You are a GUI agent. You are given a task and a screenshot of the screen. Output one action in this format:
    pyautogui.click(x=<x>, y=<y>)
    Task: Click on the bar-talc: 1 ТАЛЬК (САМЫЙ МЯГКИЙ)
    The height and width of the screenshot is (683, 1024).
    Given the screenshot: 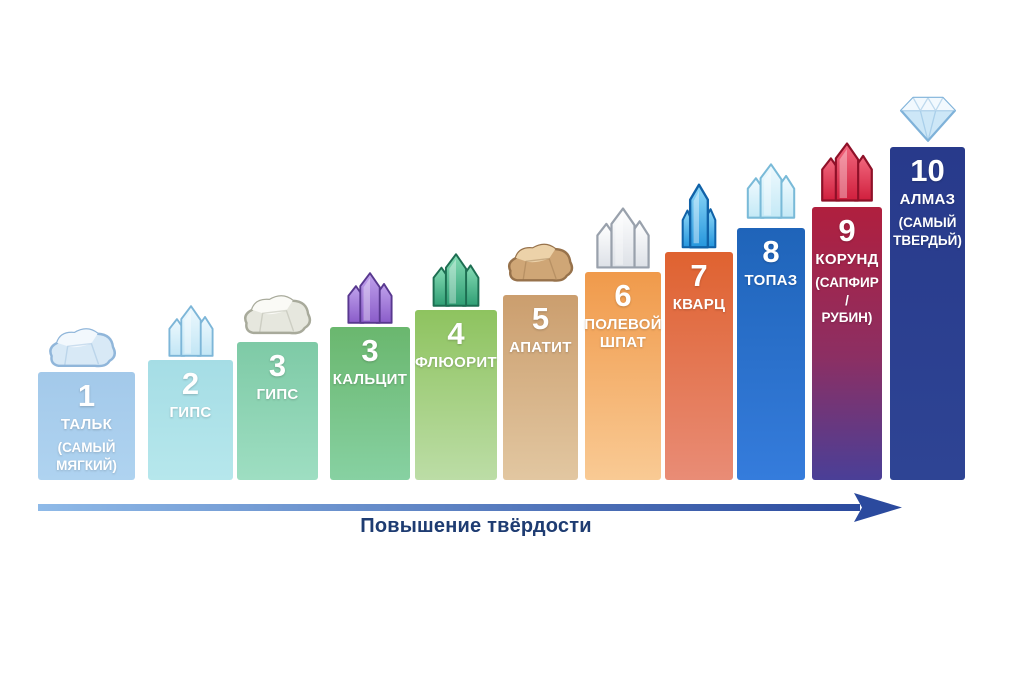 What is the action you would take?
    pyautogui.click(x=86, y=404)
    